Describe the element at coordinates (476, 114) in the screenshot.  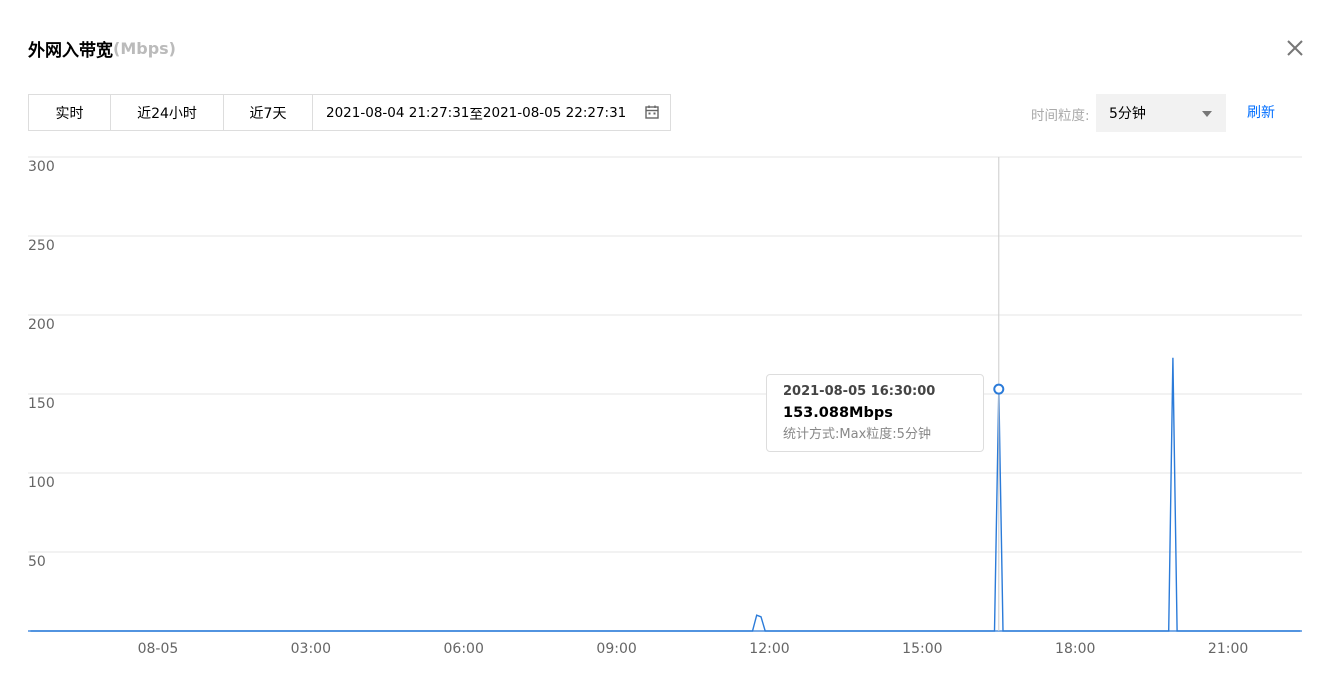
I see `range-separator: 至` at that location.